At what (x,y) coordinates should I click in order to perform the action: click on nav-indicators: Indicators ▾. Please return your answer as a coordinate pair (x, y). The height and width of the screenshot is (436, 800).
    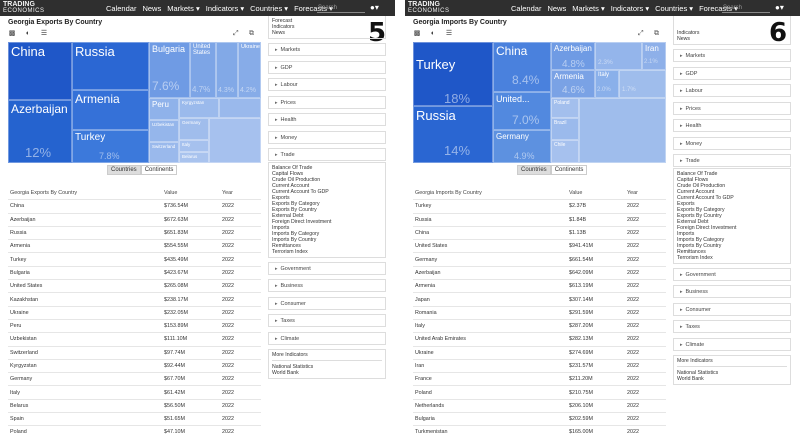
    Looking at the image, I should click on (225, 8).